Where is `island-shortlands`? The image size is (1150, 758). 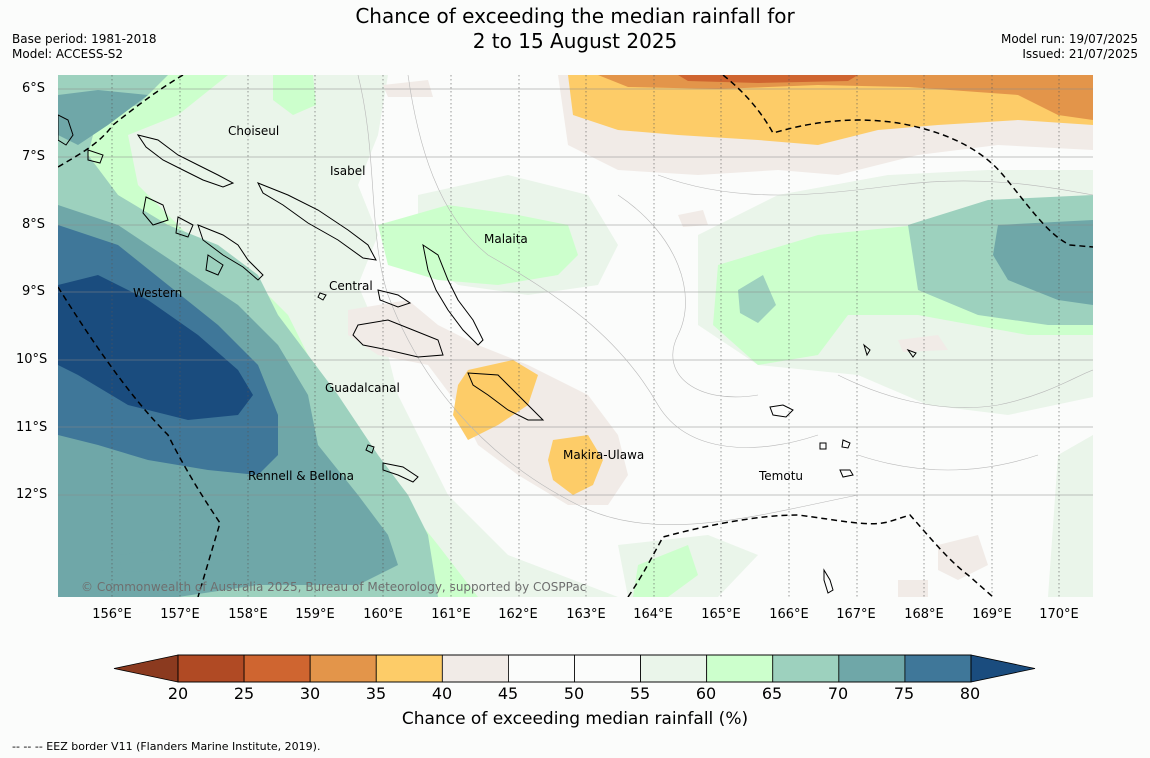 island-shortlands is located at coordinates (95, 156).